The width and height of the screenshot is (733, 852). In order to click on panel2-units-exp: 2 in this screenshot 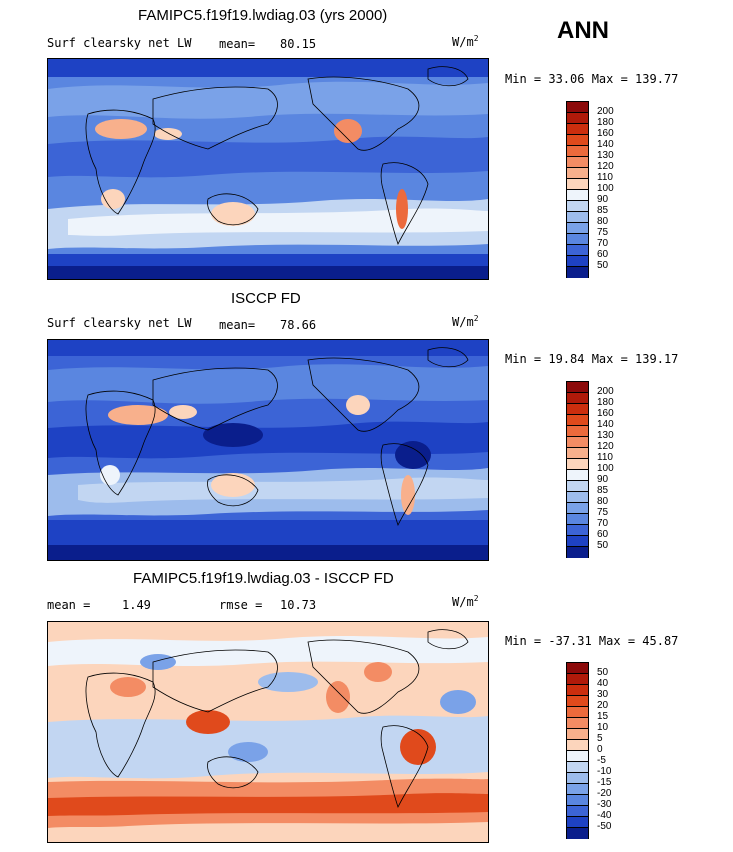, I will do `click(476, 318)`.